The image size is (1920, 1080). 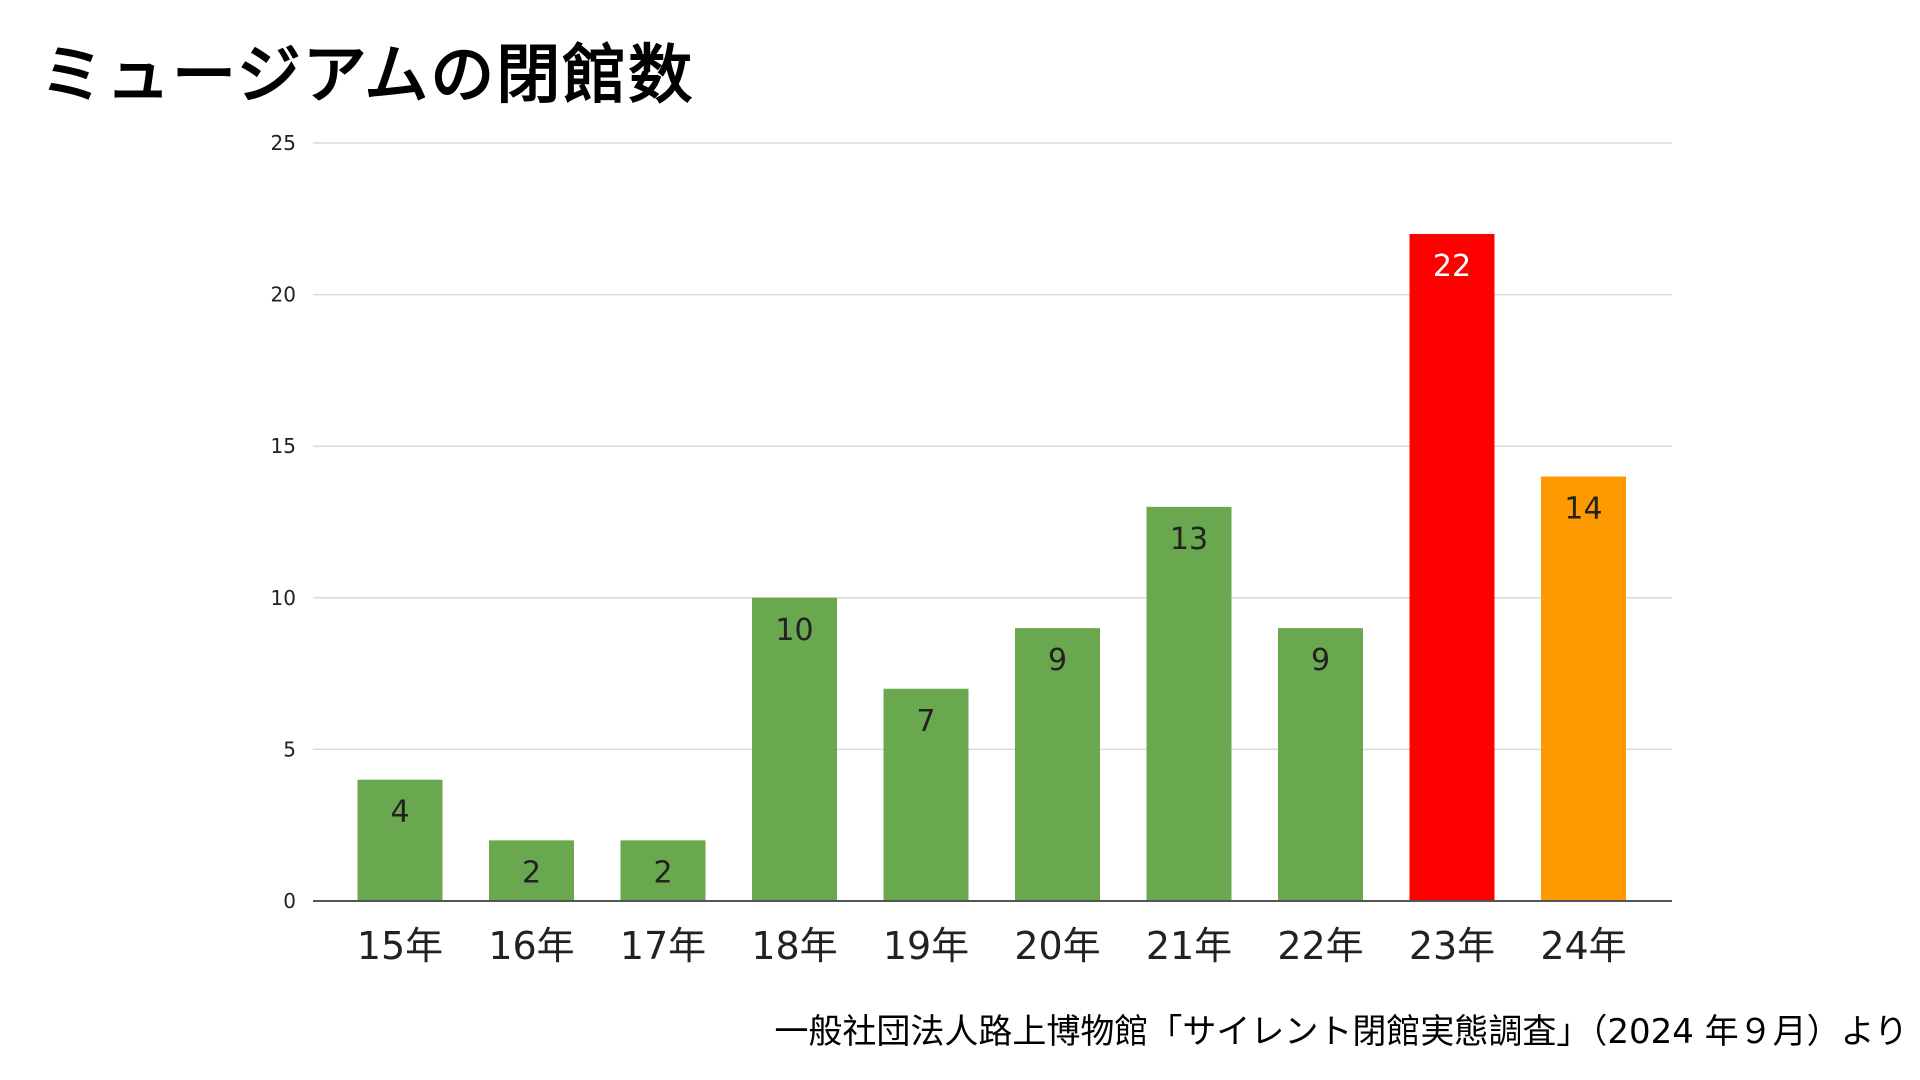 What do you see at coordinates (283, 143) in the screenshot?
I see `y-tick-label: 25` at bounding box center [283, 143].